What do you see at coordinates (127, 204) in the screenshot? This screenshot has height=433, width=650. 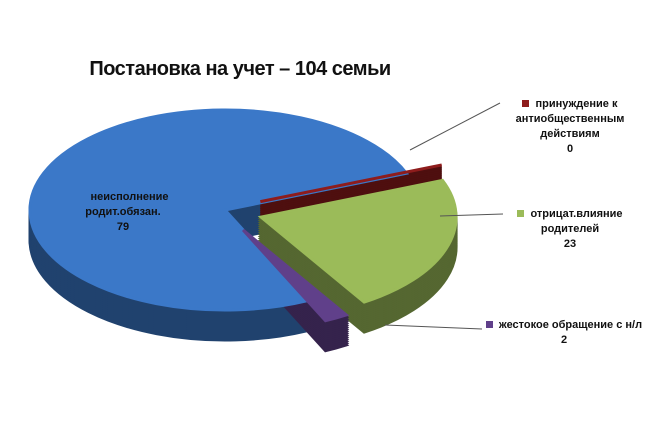 I see `category-label: неисполнение родит.обязан.` at bounding box center [127, 204].